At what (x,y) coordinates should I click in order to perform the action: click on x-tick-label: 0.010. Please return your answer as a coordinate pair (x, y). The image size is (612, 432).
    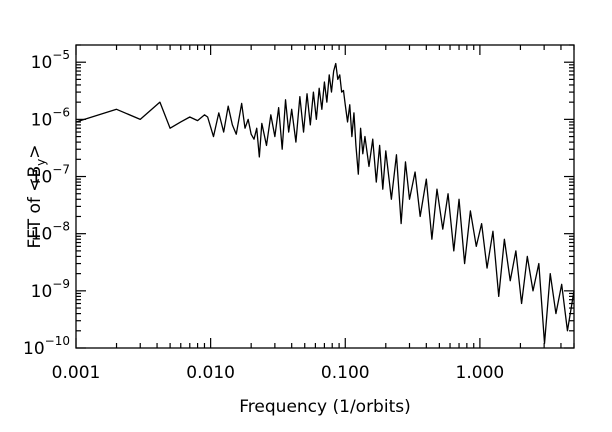
    Looking at the image, I should click on (210, 373).